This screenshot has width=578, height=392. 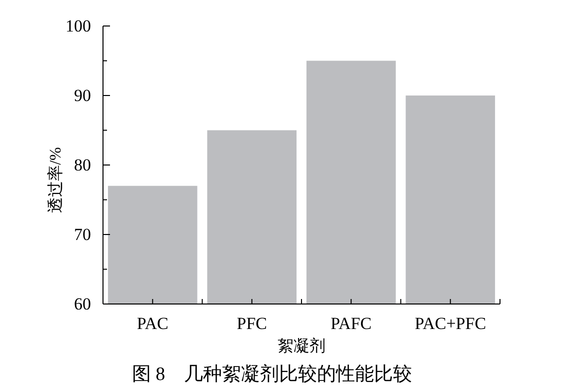 I want to click on y-tick-label: 100, so click(x=78, y=26).